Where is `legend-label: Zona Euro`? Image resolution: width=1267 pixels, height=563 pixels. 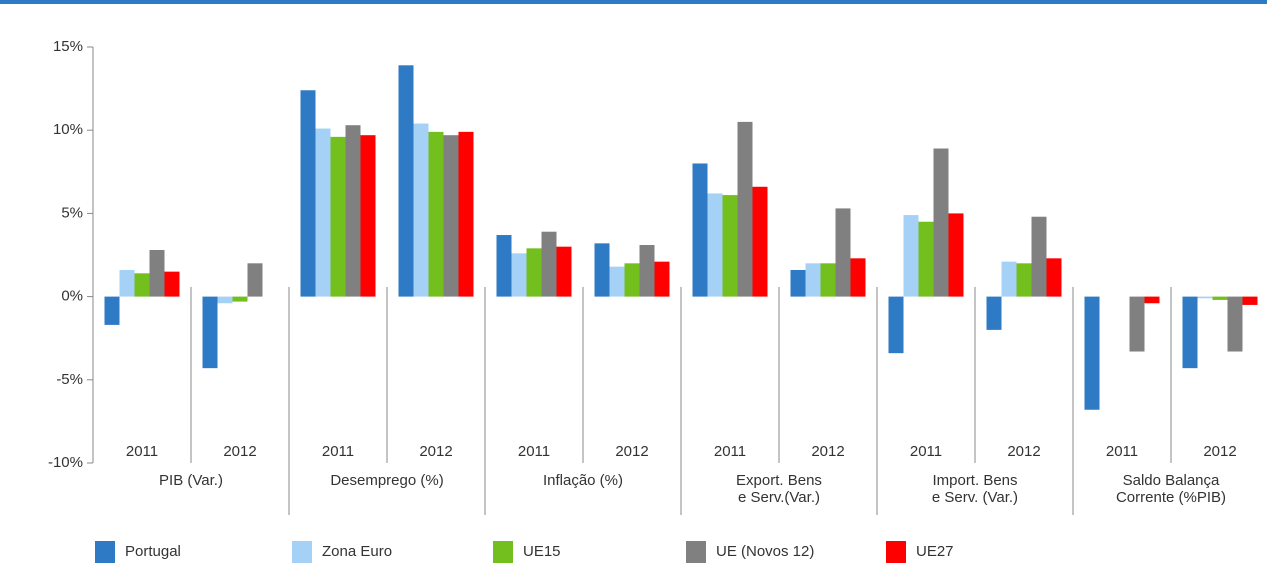 legend-label: Zona Euro is located at coordinates (357, 551).